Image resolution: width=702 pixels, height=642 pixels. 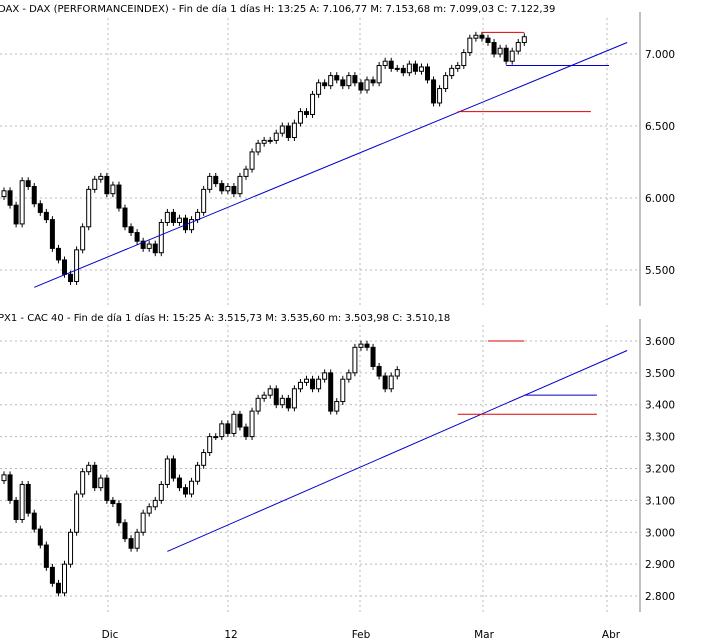 What do you see at coordinates (660, 271) in the screenshot?
I see `dax-y-tick-label: 5.500` at bounding box center [660, 271].